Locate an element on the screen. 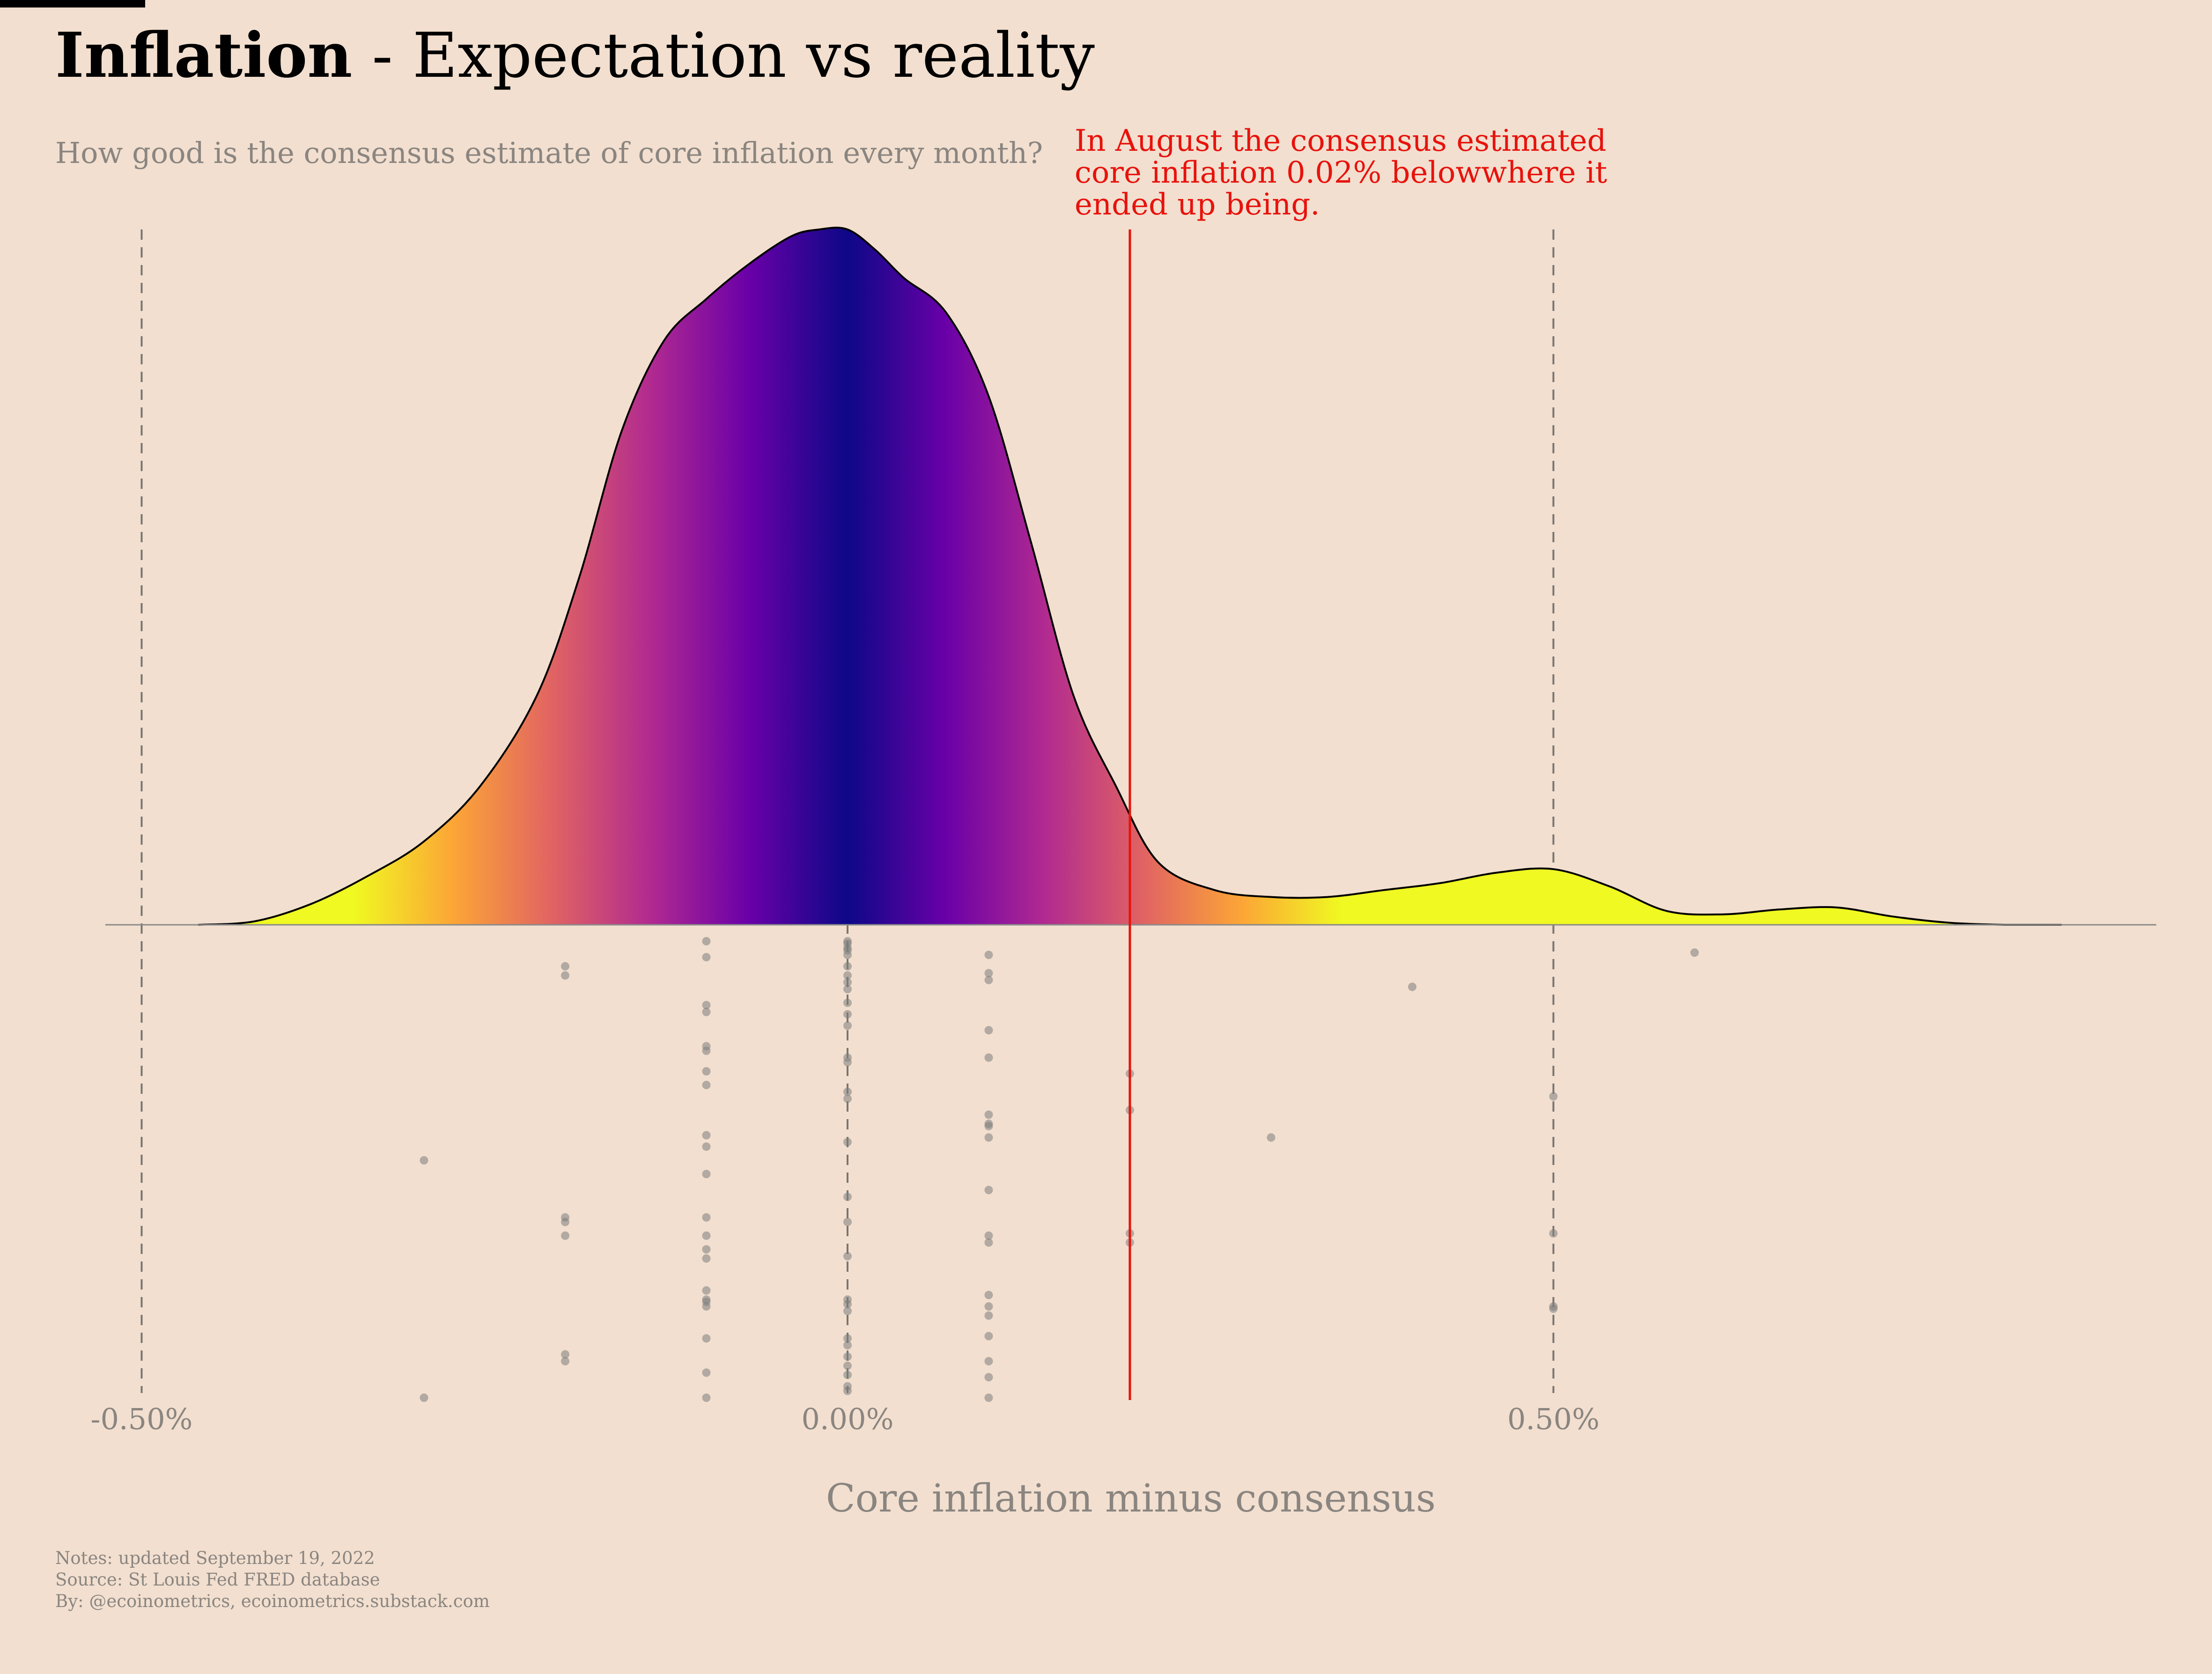  notes-line: Notes: updated September 19, 2022 is located at coordinates (215, 1558).